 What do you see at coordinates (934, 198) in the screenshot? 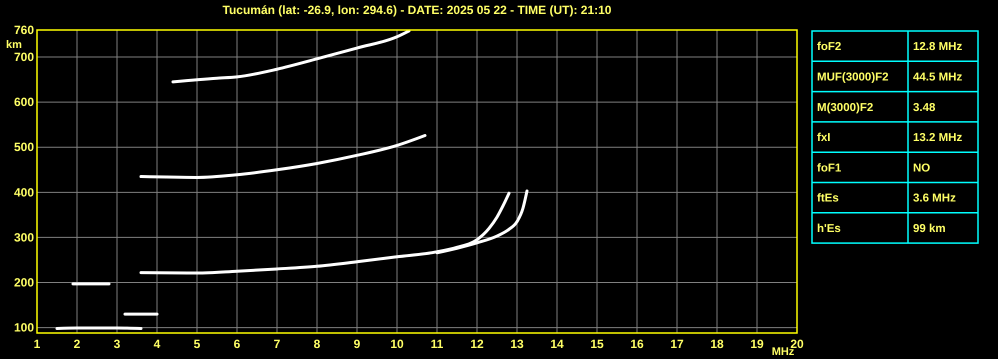
I see `text: 3.6 MHz` at bounding box center [934, 198].